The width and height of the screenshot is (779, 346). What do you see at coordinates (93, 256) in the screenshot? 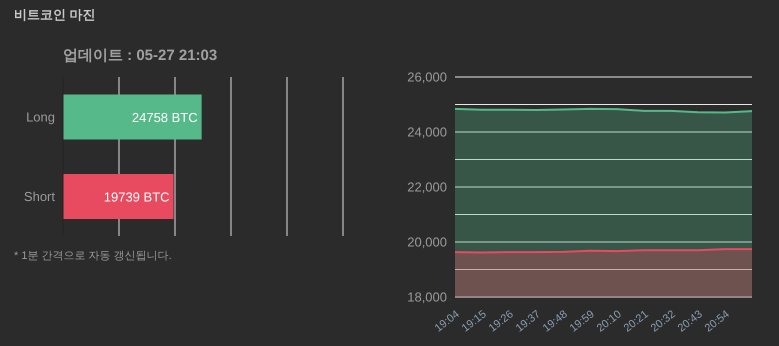
I see `text: * 1분 간격으로 자동 갱신됩니다.` at bounding box center [93, 256].